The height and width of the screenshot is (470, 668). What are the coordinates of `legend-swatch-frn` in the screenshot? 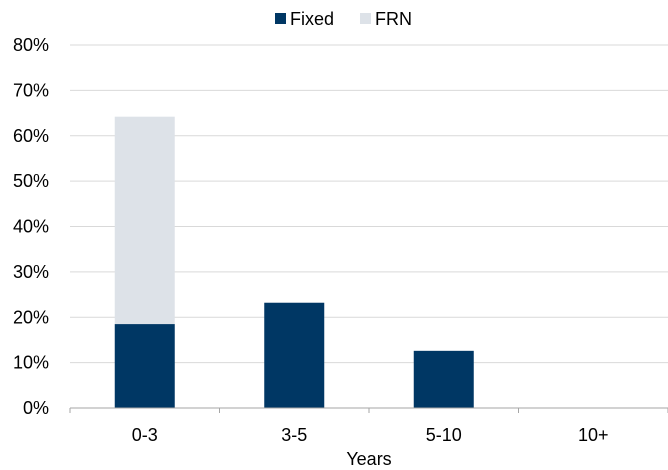 It's located at (365, 18).